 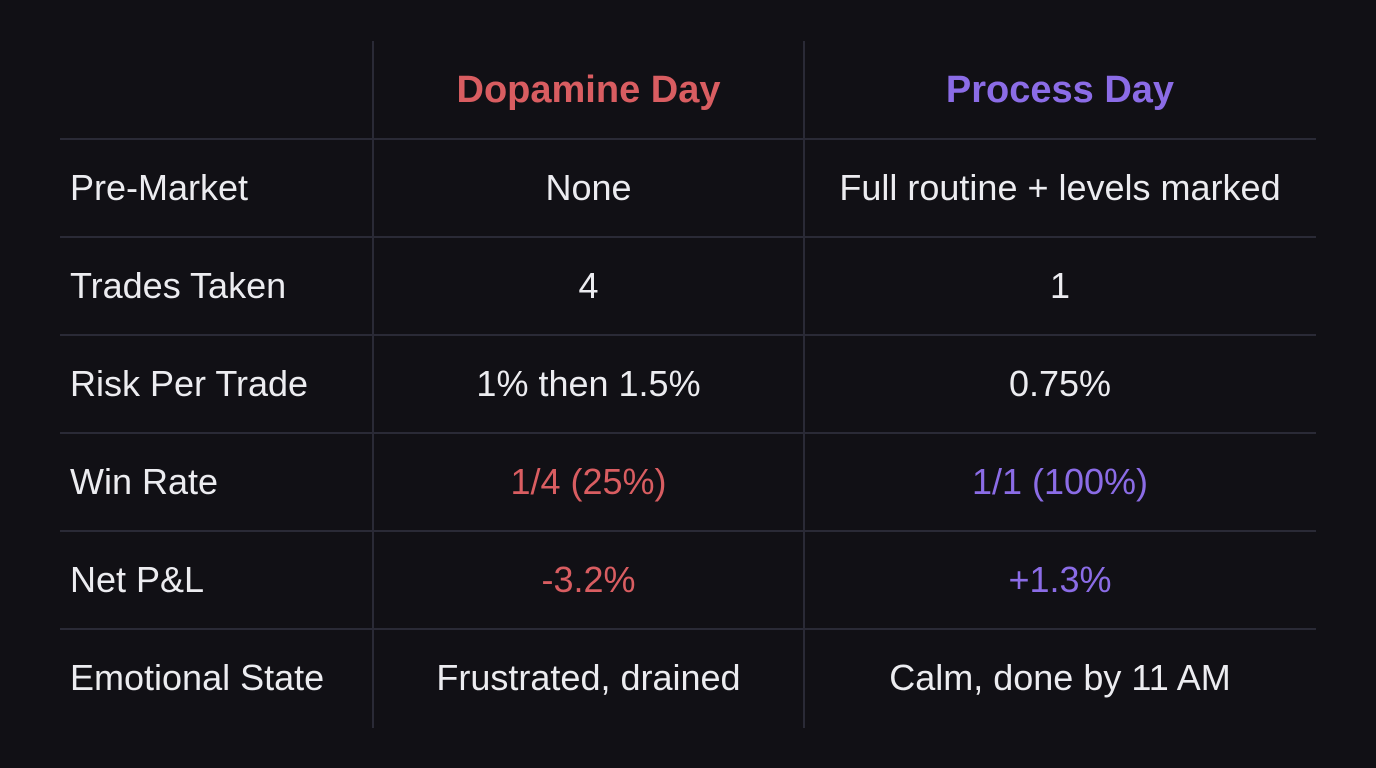 What do you see at coordinates (159, 187) in the screenshot?
I see `row-label: Pre-Market` at bounding box center [159, 187].